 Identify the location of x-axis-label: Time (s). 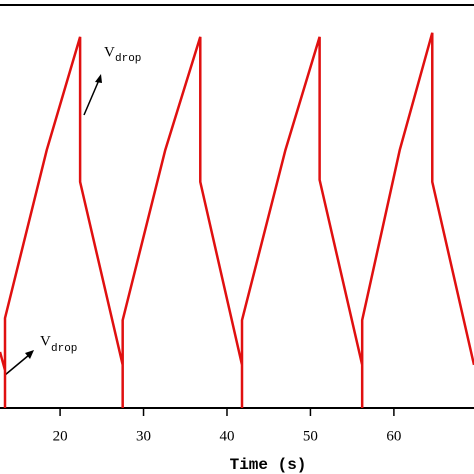
(268, 465).